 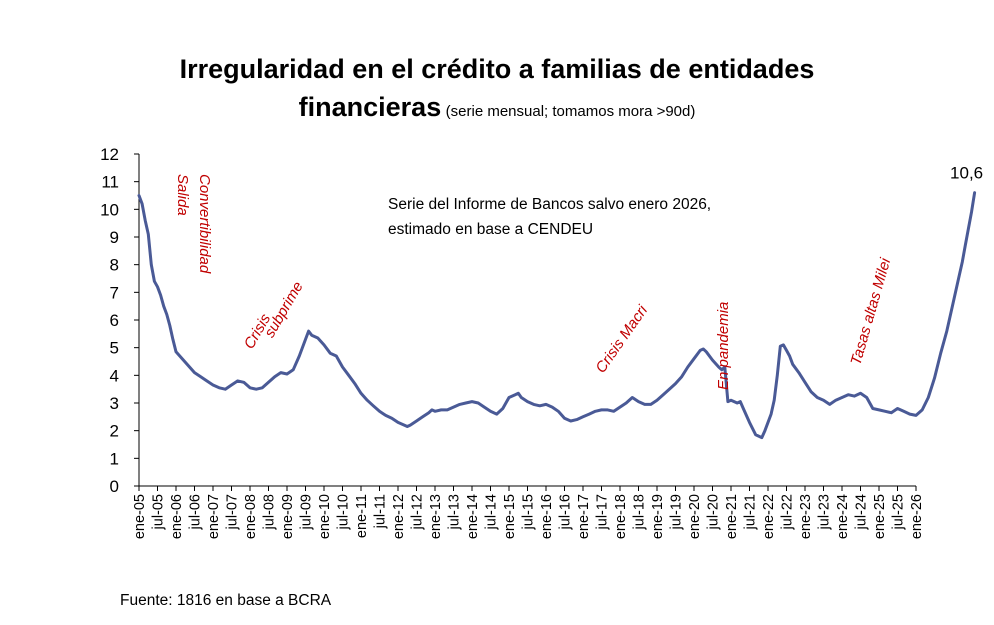 What do you see at coordinates (570, 111) in the screenshot?
I see `chart-subtitle: (serie mensual; tomamos mora >90d)` at bounding box center [570, 111].